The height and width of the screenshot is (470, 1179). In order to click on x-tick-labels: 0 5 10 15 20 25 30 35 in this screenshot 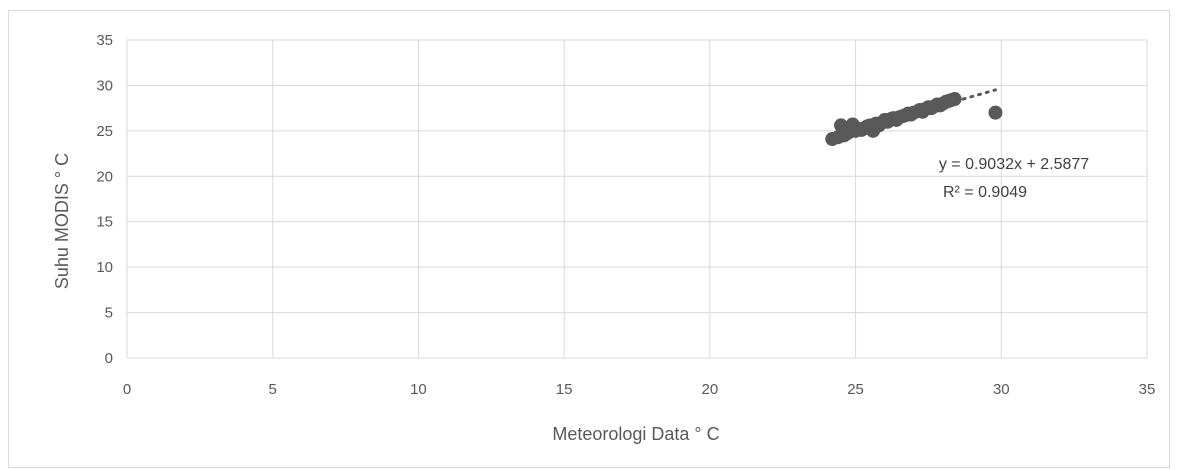, I will do `click(639, 389)`.